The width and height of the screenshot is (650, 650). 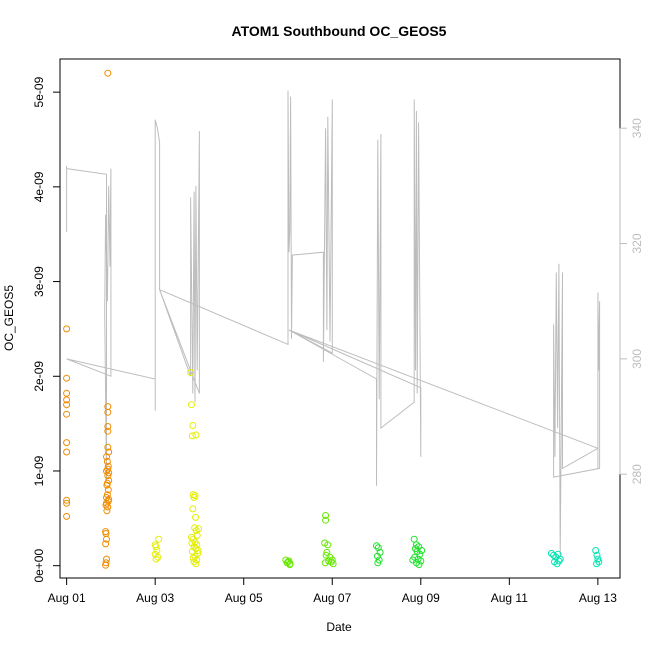 What do you see at coordinates (39, 91) in the screenshot?
I see `y-tick-label-5: 5e-09` at bounding box center [39, 91].